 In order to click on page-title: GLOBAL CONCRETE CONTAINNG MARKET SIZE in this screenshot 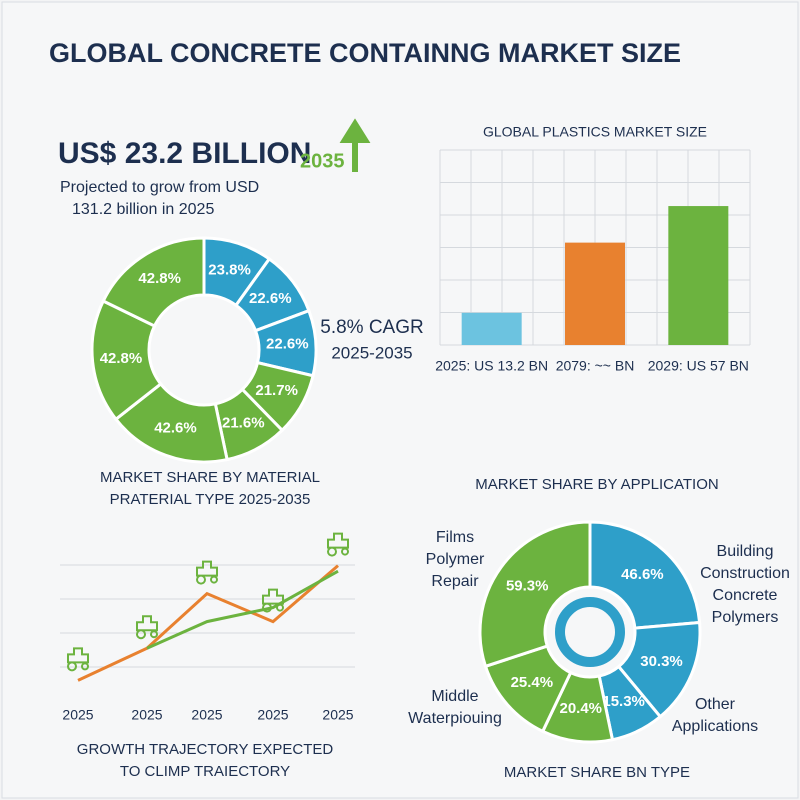, I will do `click(365, 53)`.